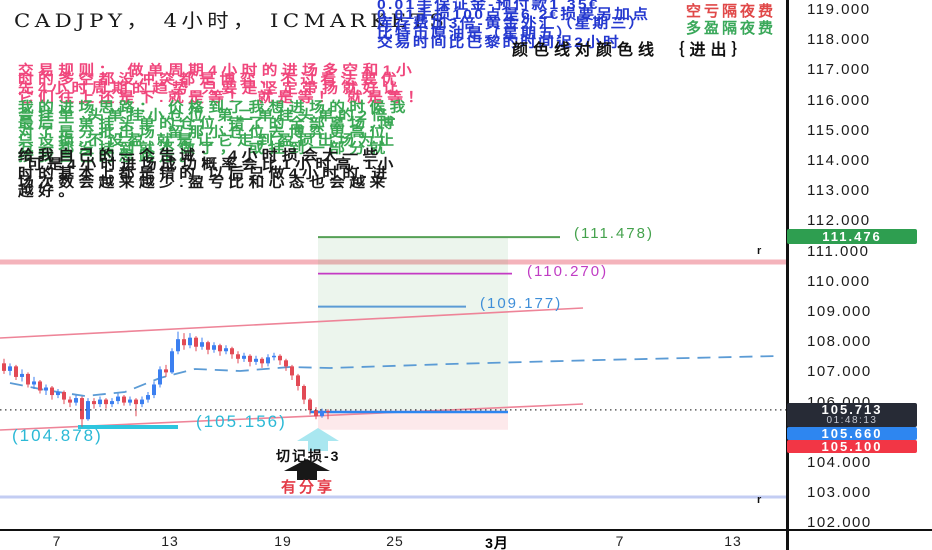  What do you see at coordinates (292, 323) in the screenshot?
I see `upper-trendline` at bounding box center [292, 323].